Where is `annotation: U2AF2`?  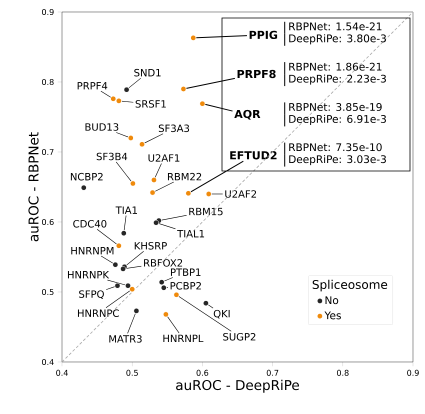 annotation: U2AF2 is located at coordinates (240, 194).